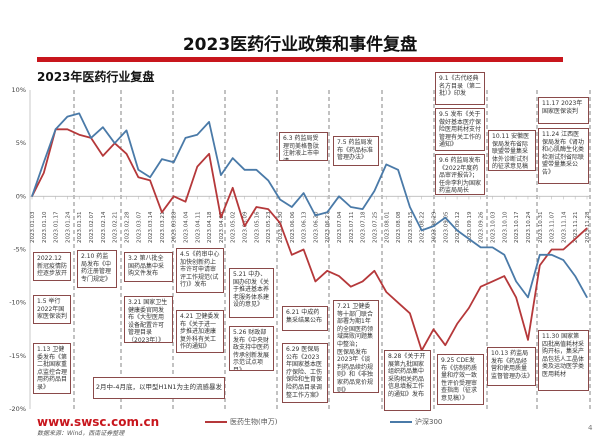  What do you see at coordinates (429, 422) in the screenshot?
I see `legend-label: 沪深300` at bounding box center [429, 422].